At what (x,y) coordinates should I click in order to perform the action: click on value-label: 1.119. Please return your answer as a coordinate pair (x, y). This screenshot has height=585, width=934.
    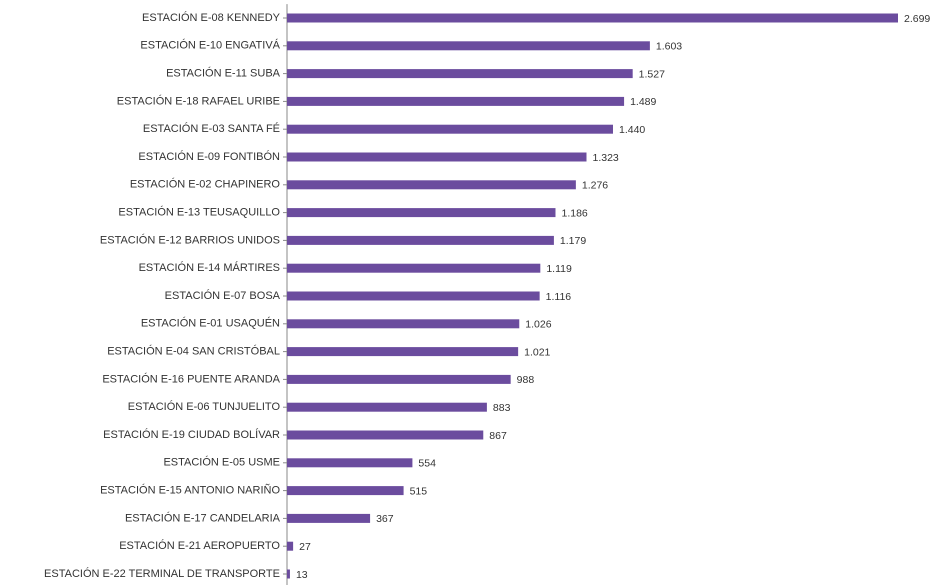
    Looking at the image, I should click on (559, 269).